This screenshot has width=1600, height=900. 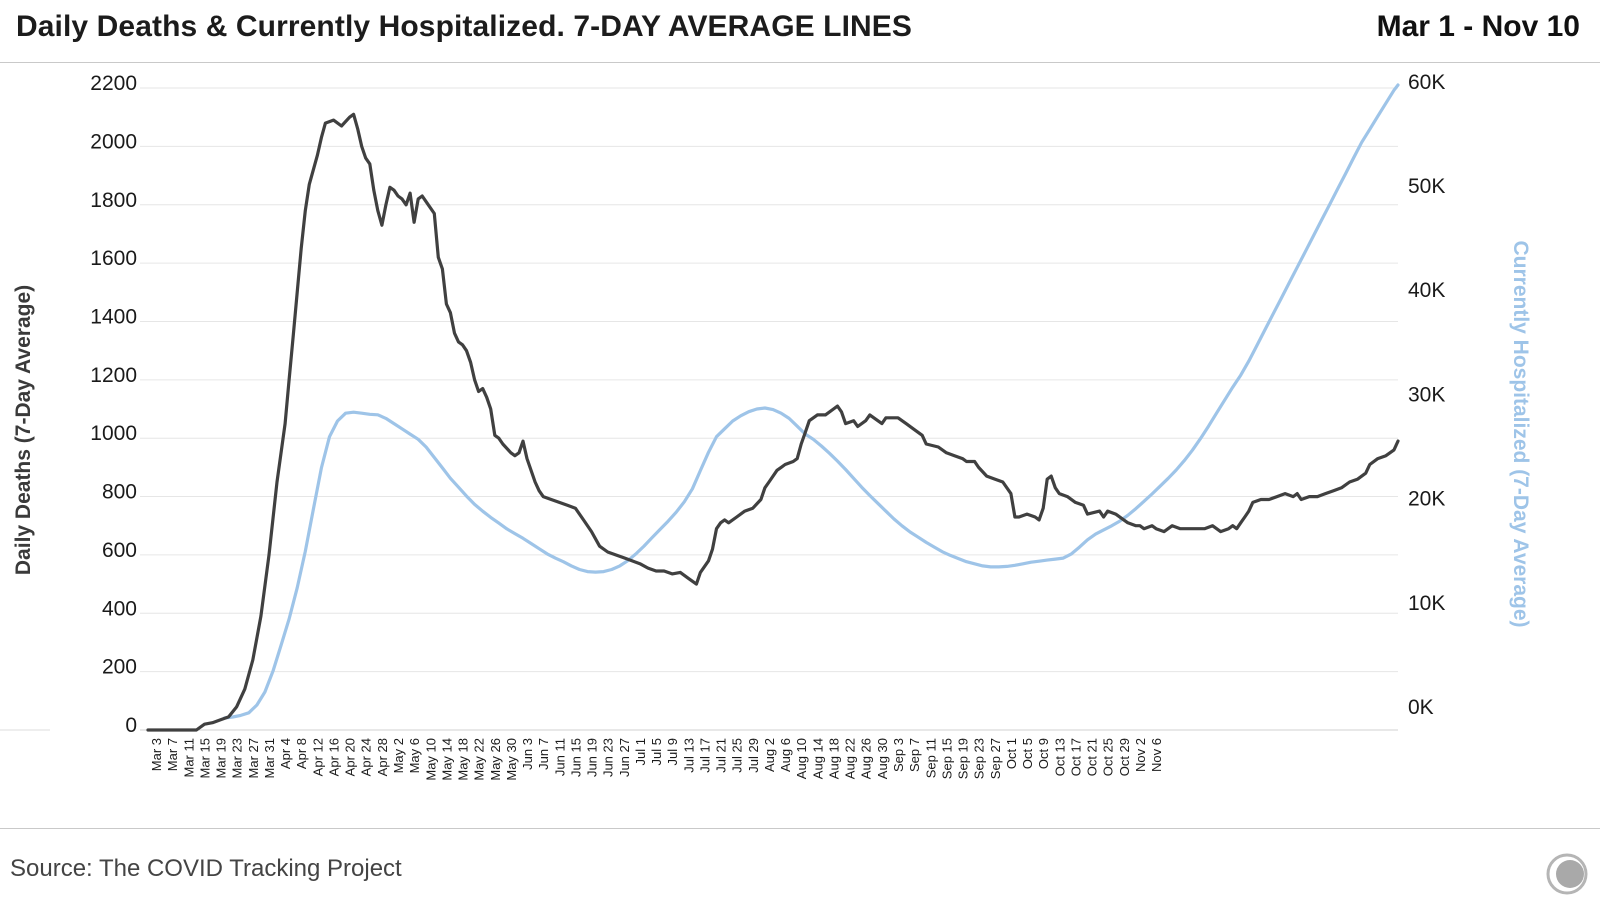 I want to click on x-tick-label: Apr 4, so click(x=285, y=753).